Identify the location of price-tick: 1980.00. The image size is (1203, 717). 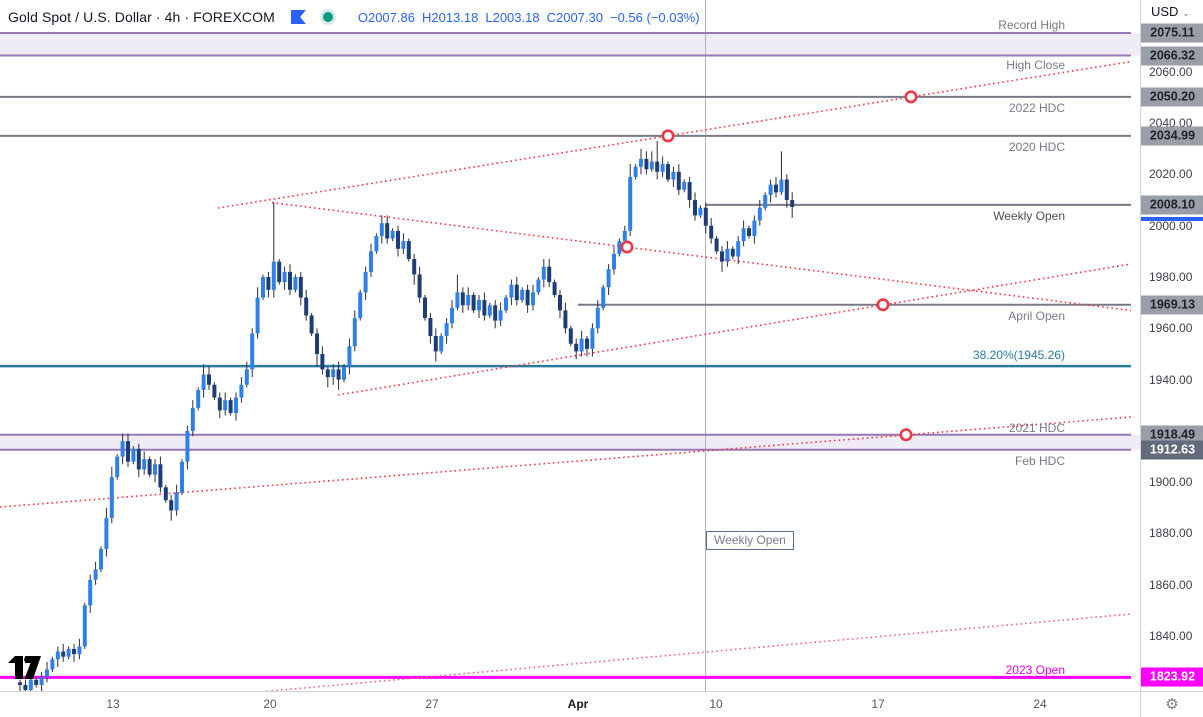
(1171, 276).